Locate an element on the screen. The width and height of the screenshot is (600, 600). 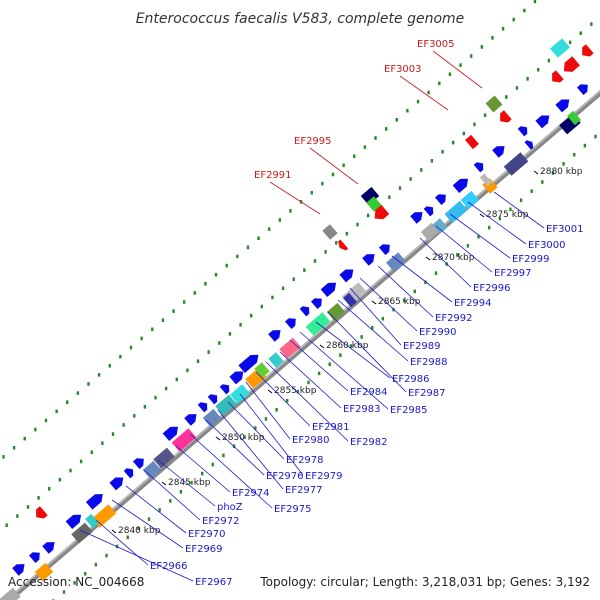
tick-label: 2840 kbp is located at coordinates (139, 531).